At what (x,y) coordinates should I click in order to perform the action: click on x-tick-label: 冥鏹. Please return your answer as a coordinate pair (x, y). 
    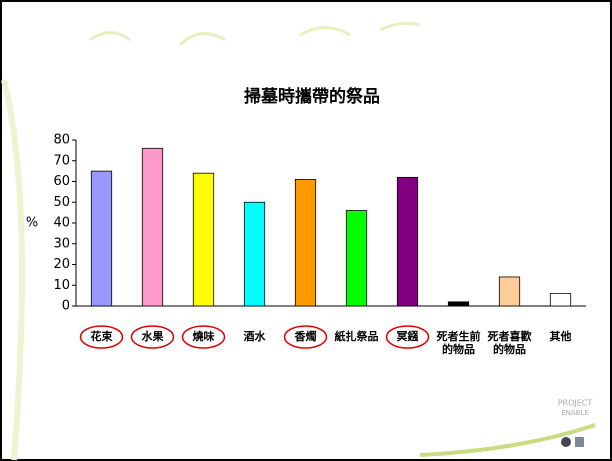
    Looking at the image, I should click on (408, 336).